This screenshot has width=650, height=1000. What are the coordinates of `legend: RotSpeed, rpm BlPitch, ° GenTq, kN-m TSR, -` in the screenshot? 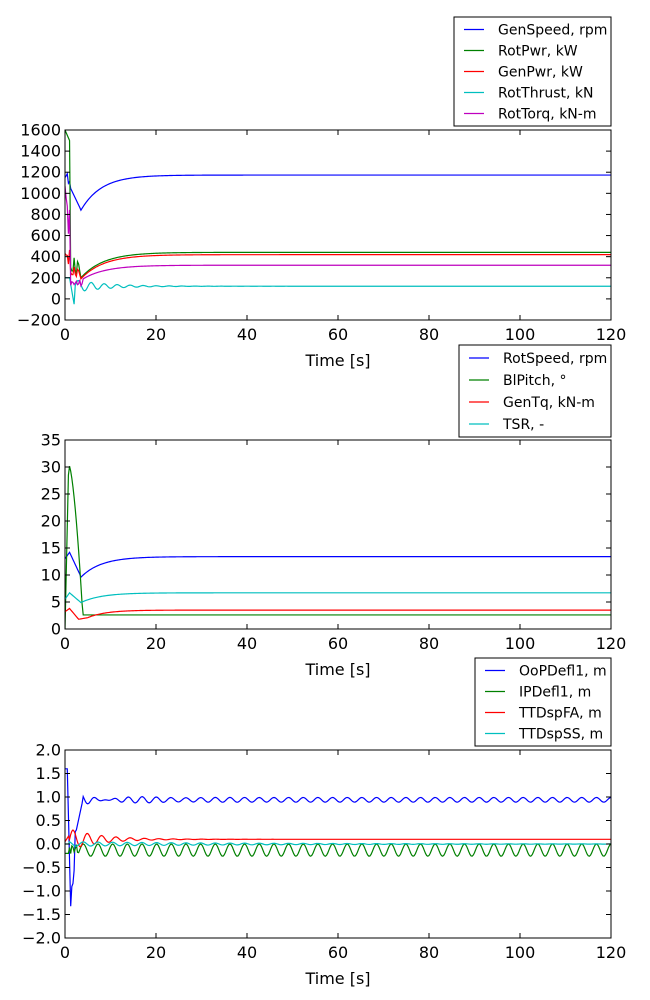 It's located at (535, 391).